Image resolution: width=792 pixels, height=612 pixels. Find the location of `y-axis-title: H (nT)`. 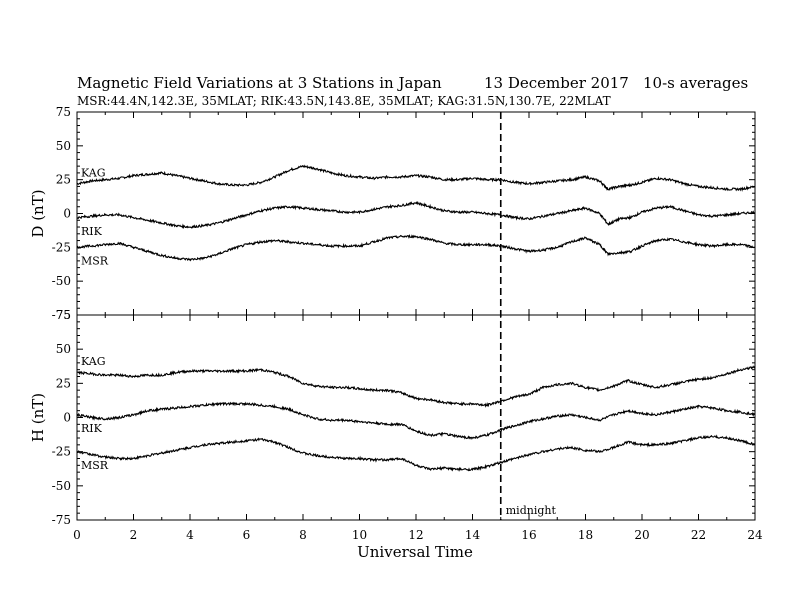

y-axis-title: H (nT) is located at coordinates (38, 417).